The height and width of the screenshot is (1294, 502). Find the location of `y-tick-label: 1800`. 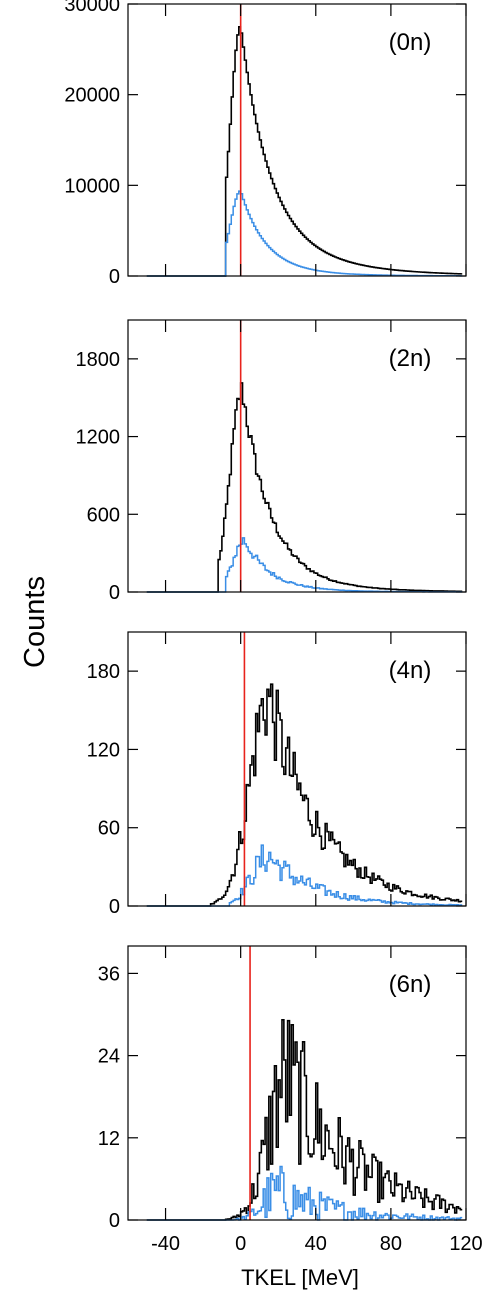

y-tick-label: 1800 is located at coordinates (98, 360).